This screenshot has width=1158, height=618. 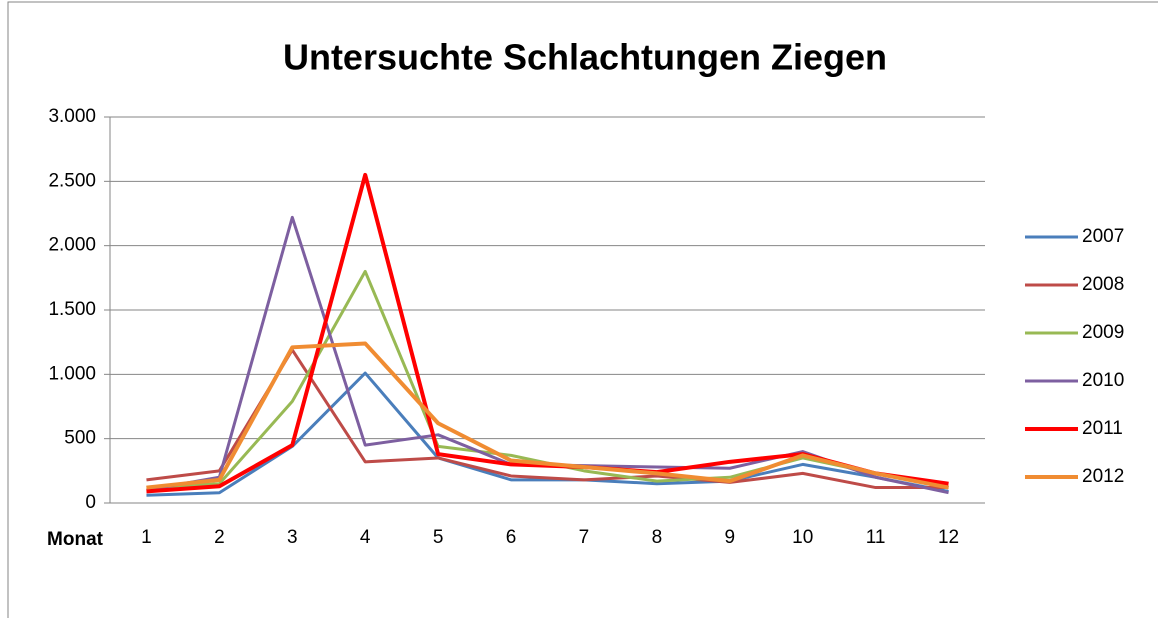 I want to click on y-tick-label: 2.500, so click(x=72, y=180).